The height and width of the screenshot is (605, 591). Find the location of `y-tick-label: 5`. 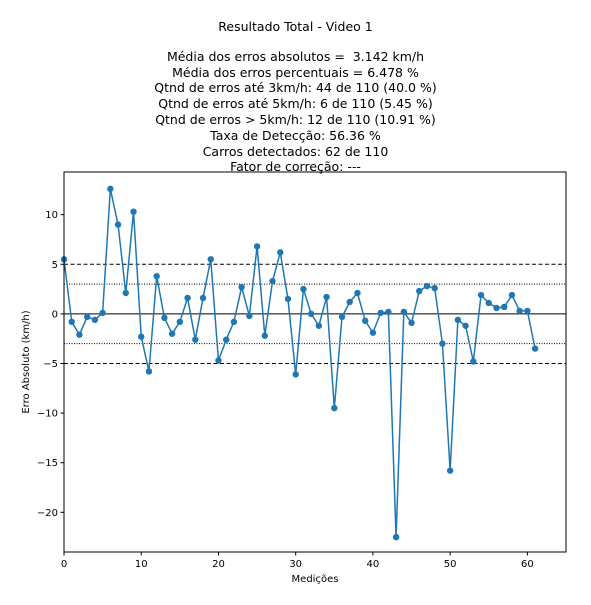

y-tick-label: 5 is located at coordinates (55, 265).